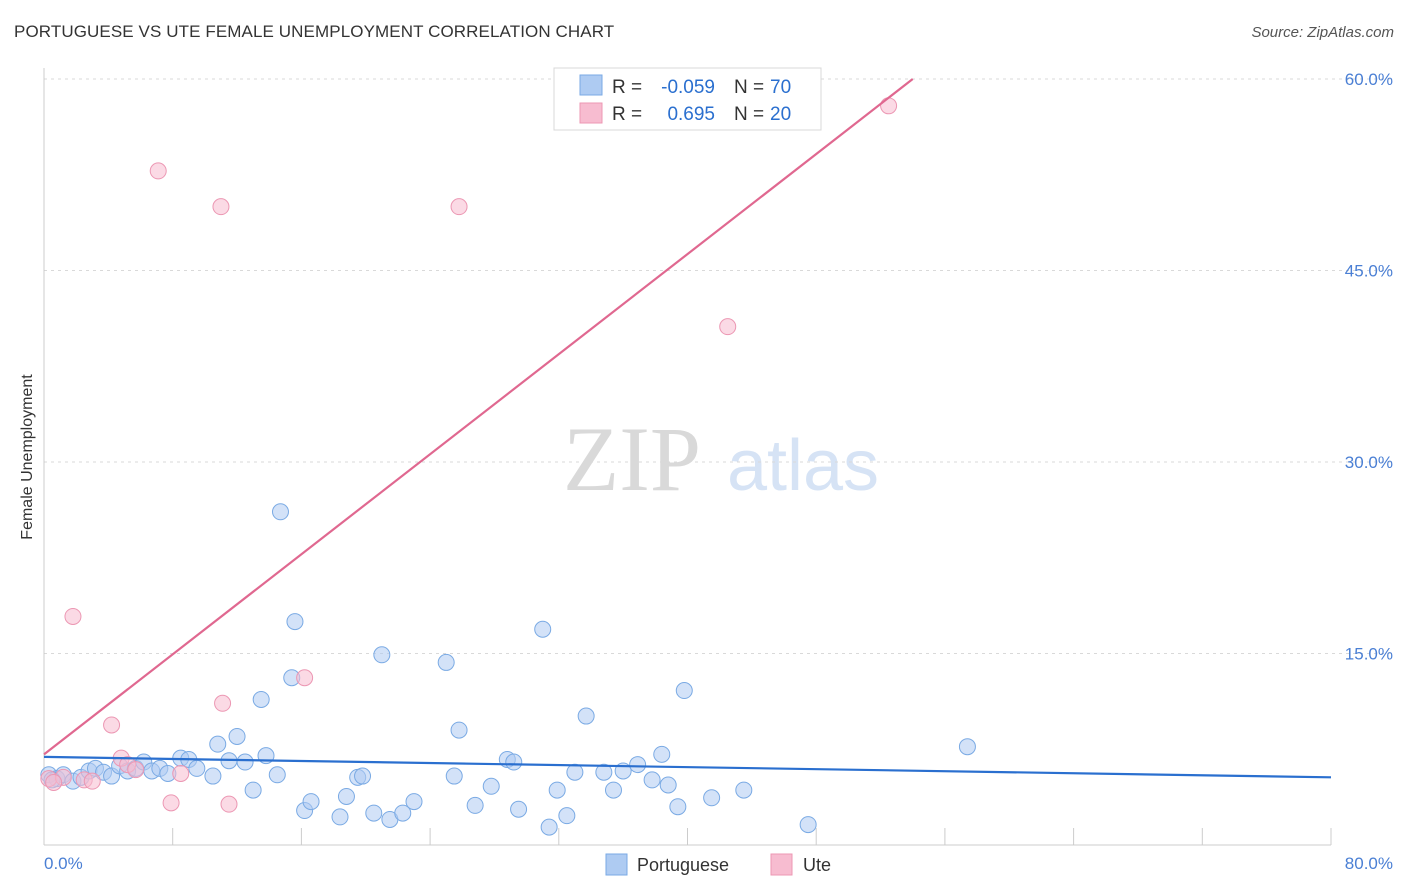 Image resolution: width=1406 pixels, height=892 pixels. I want to click on series-legend: Portuguese Ute, so click(718, 864).